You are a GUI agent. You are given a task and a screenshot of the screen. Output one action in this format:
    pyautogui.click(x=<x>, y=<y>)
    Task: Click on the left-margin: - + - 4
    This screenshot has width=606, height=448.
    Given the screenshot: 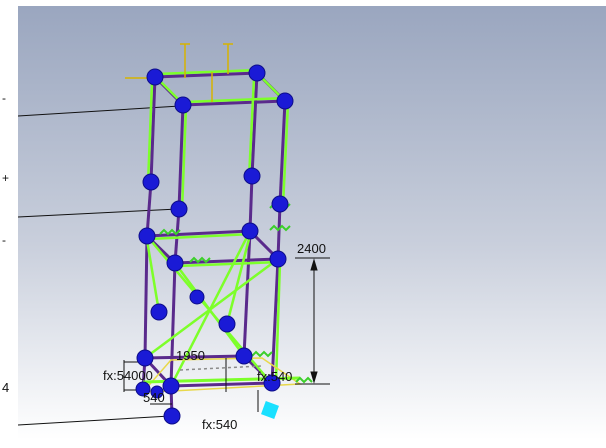 What is the action you would take?
    pyautogui.click(x=5, y=243)
    